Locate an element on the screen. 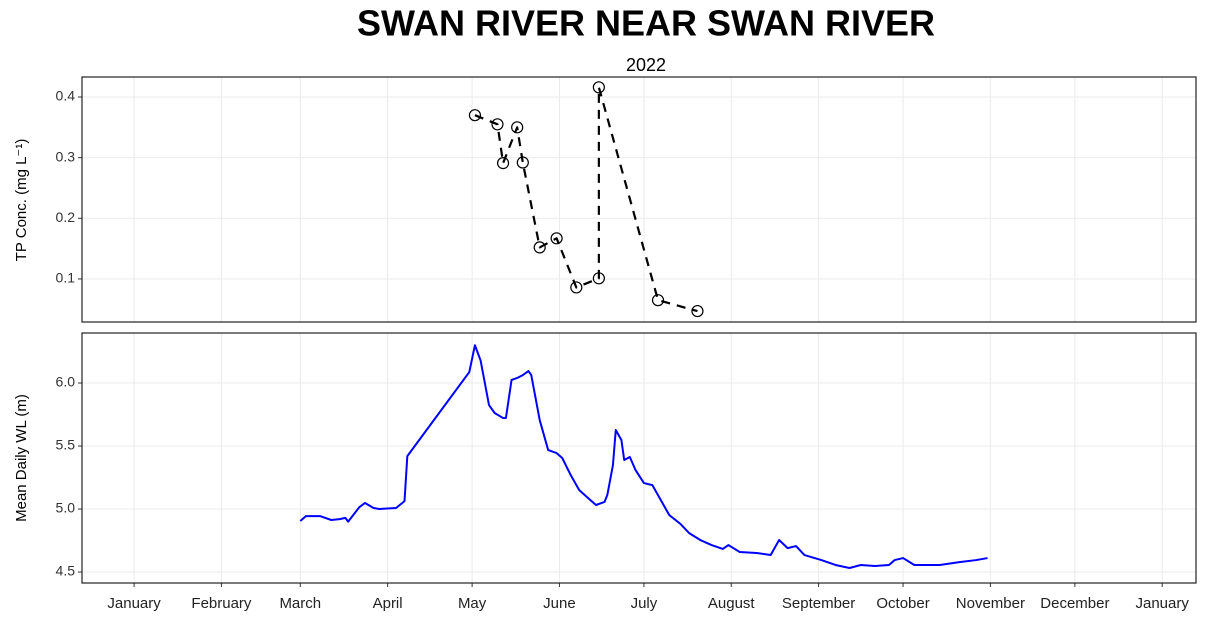 This screenshot has height=618, width=1211. data-line is located at coordinates (586, 199).